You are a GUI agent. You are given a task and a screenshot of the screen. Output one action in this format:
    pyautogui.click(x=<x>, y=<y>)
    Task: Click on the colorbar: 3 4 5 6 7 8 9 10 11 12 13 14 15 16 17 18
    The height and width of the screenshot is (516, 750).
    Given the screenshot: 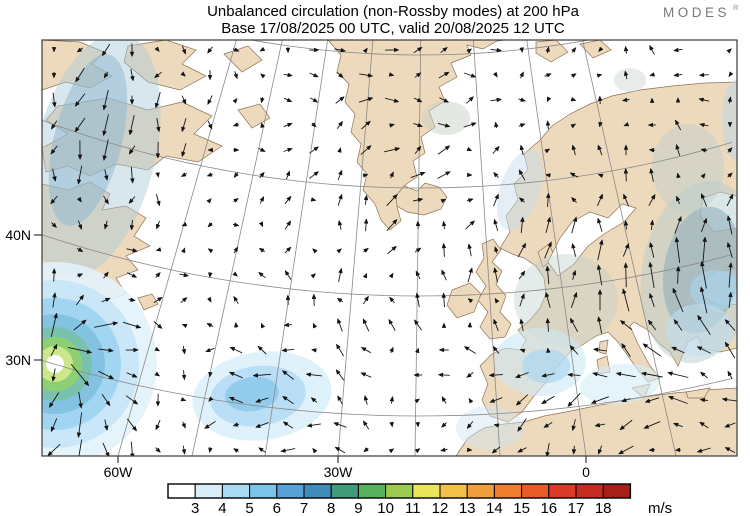 What is the action you would take?
    pyautogui.click(x=399, y=499)
    